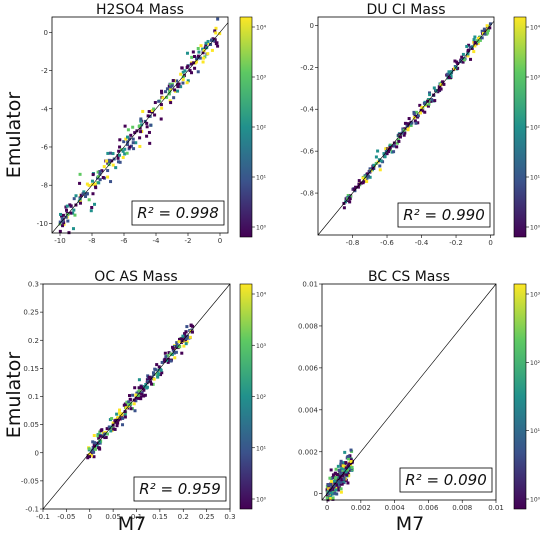  What do you see at coordinates (157, 241) in the screenshot?
I see `x-tick-label: -4` at bounding box center [157, 241].